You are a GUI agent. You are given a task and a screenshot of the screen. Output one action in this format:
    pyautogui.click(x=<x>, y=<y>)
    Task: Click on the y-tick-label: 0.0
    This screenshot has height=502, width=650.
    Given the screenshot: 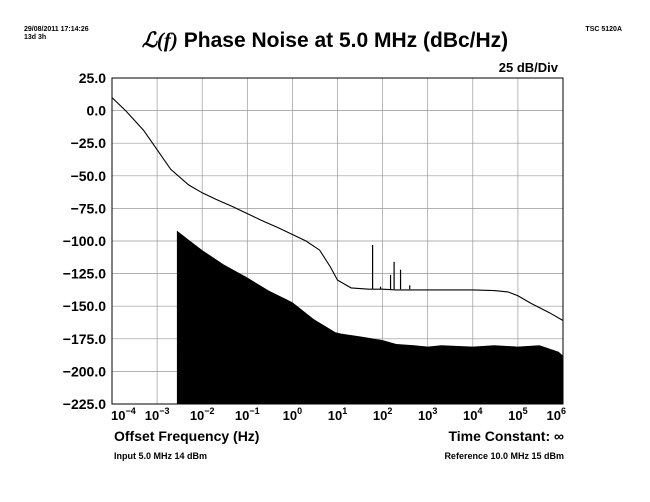 What is the action you would take?
    pyautogui.click(x=97, y=111)
    